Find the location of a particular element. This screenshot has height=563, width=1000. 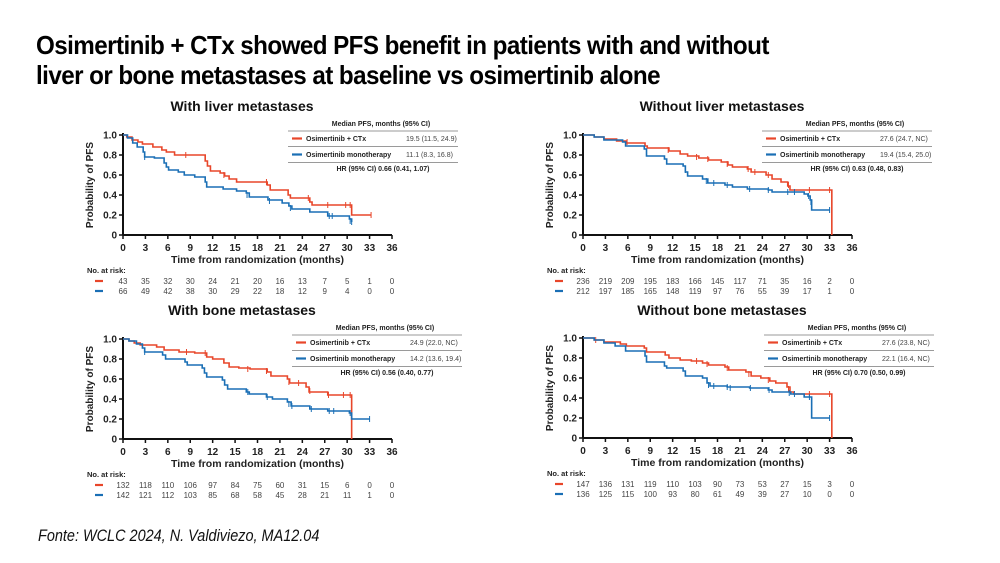

hazard-ratio: HR (95% CI) 0.56 (0.40, 0.77) is located at coordinates (387, 373).